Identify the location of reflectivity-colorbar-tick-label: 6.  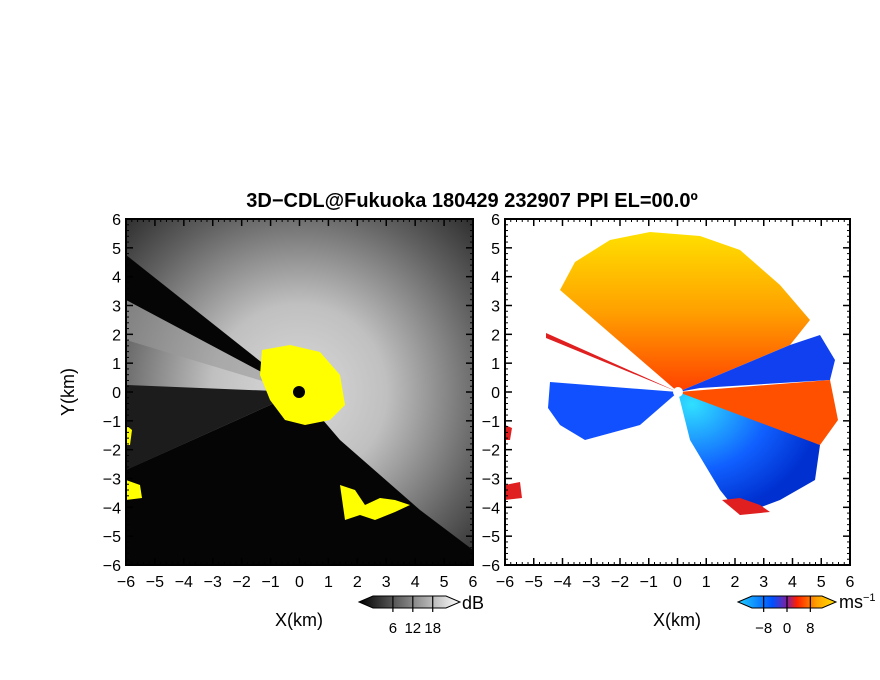
(393, 628).